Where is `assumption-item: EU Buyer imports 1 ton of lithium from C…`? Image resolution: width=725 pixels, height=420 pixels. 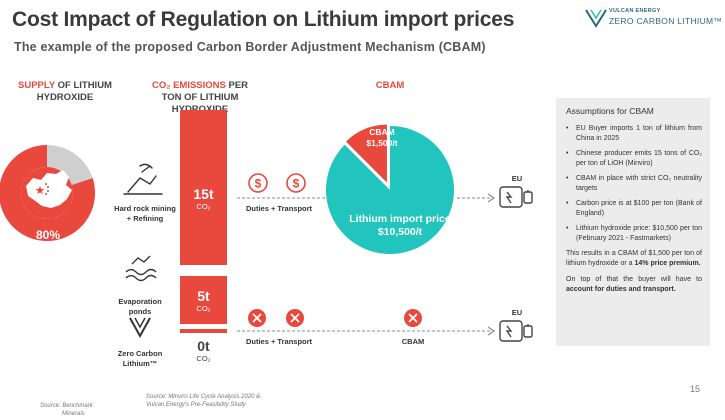
assumption-item: EU Buyer imports 1 ton of lithium from C… is located at coordinates (634, 133).